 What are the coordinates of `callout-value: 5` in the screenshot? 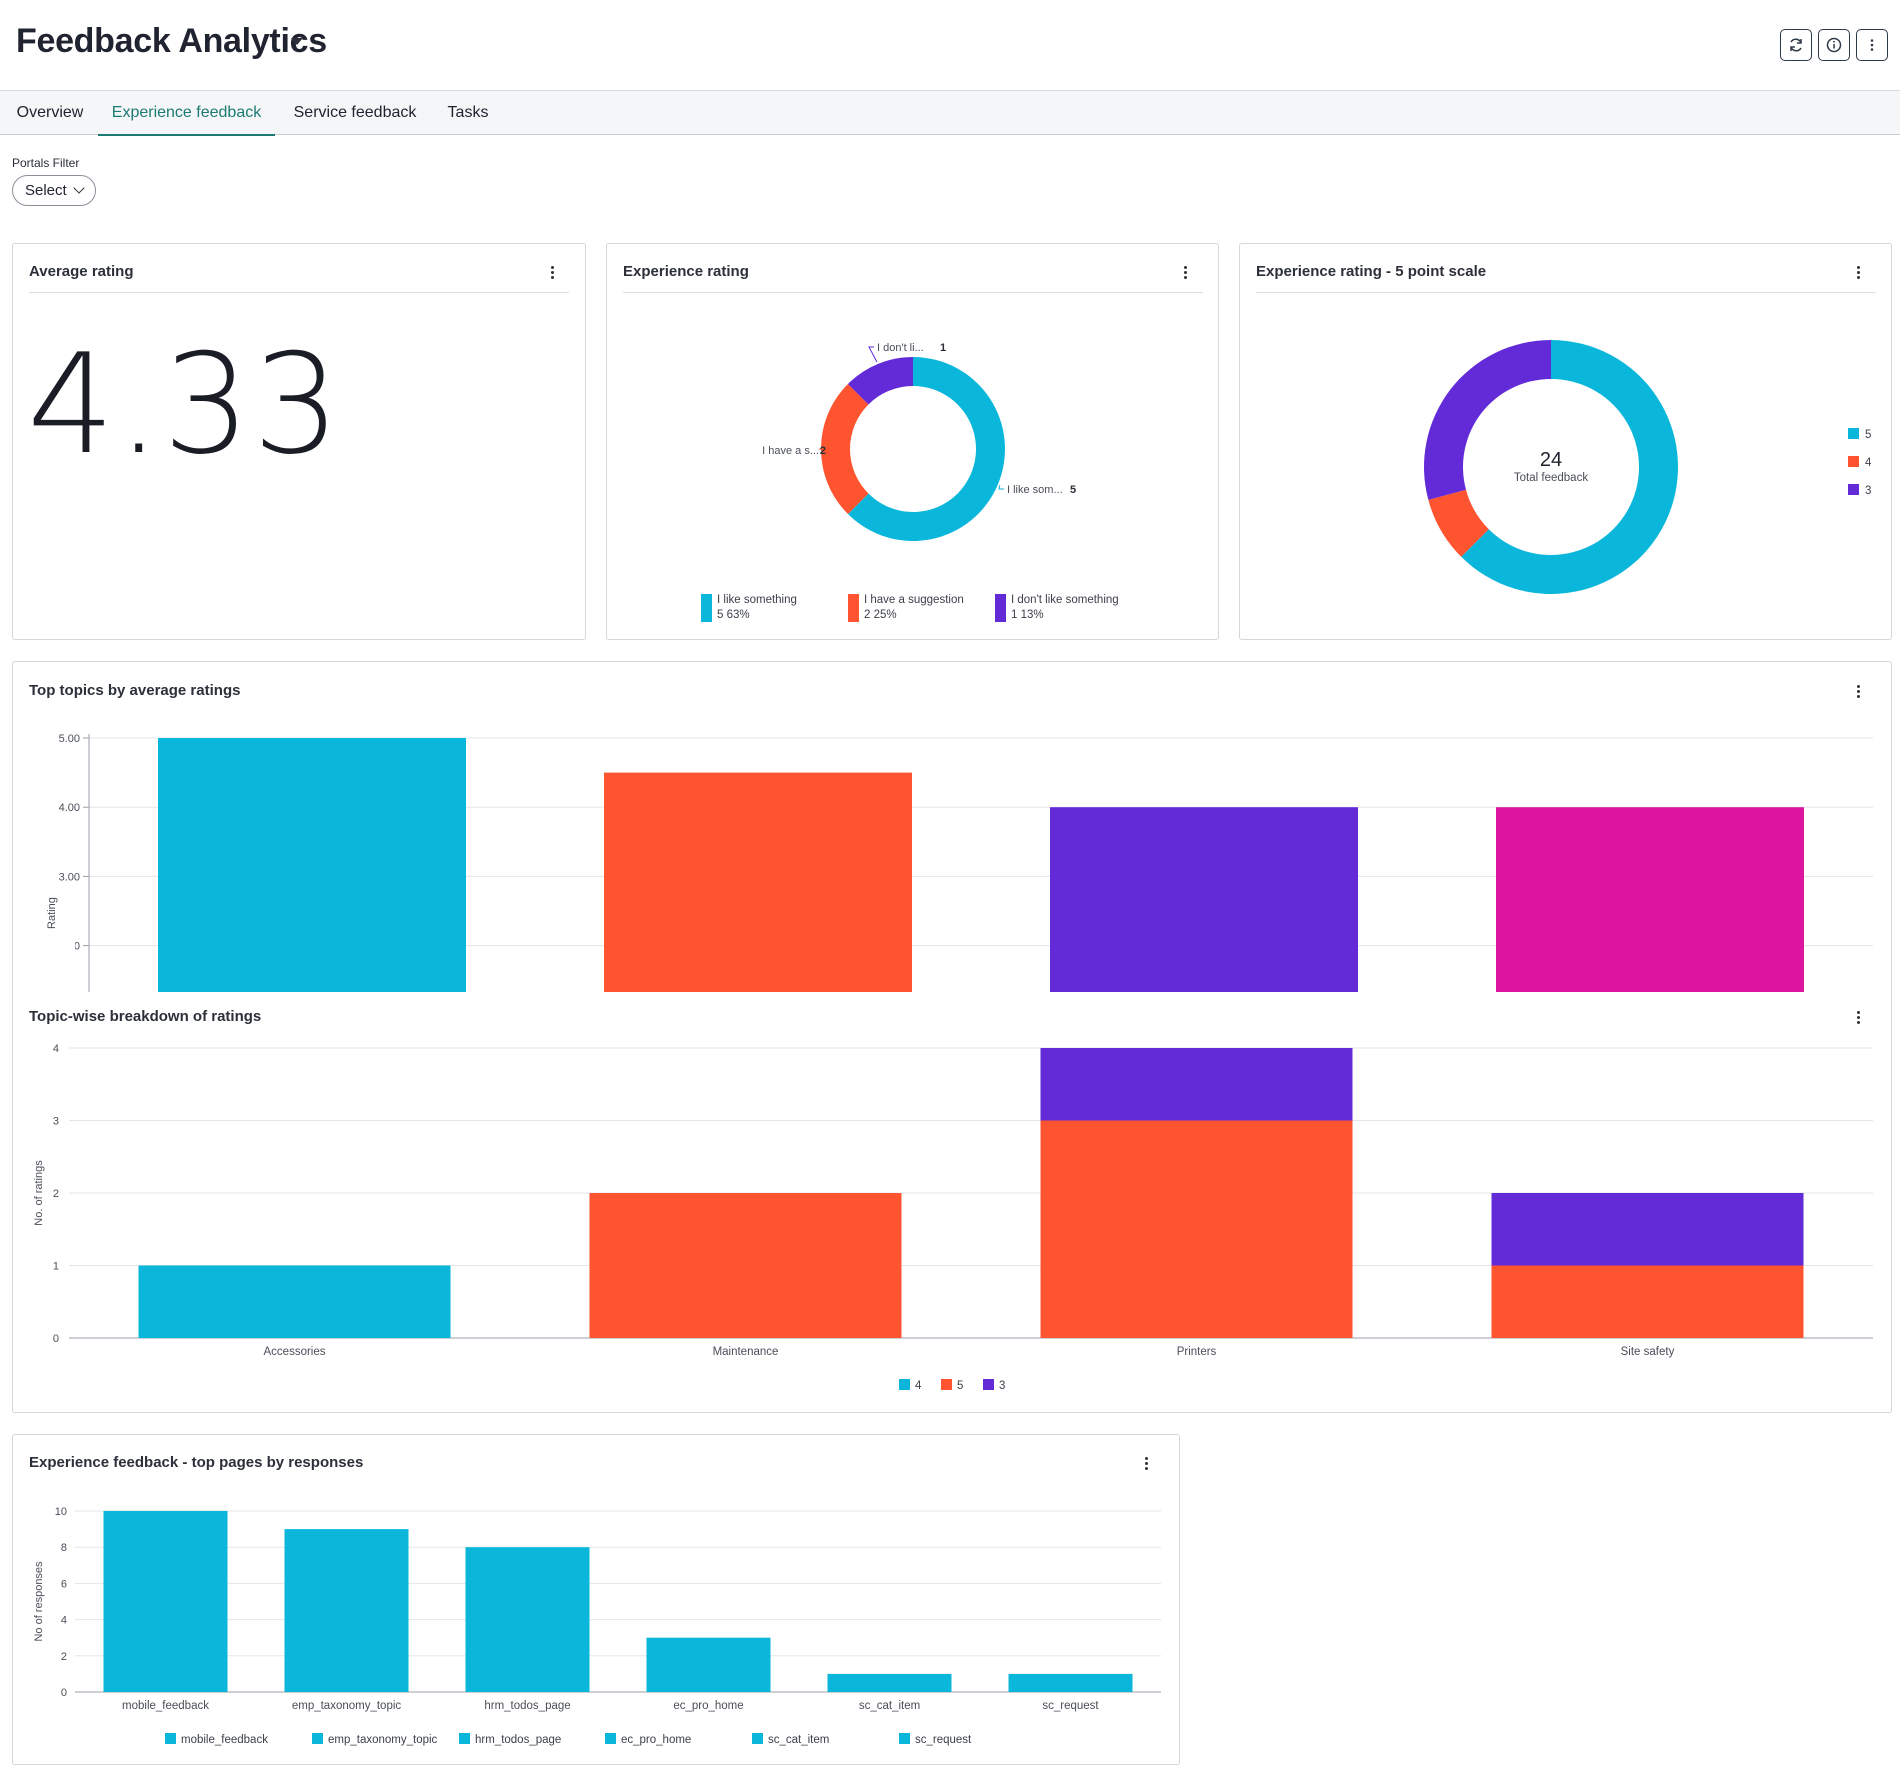 It's located at (1073, 490).